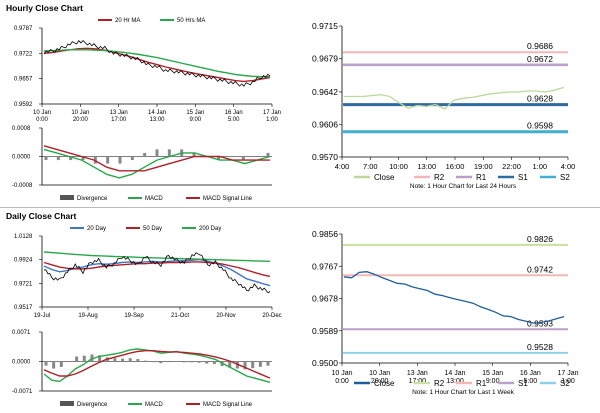 The image size is (600, 413). Describe the element at coordinates (21, 129) in the screenshot. I see `y-tick-label: 0.0008` at that location.